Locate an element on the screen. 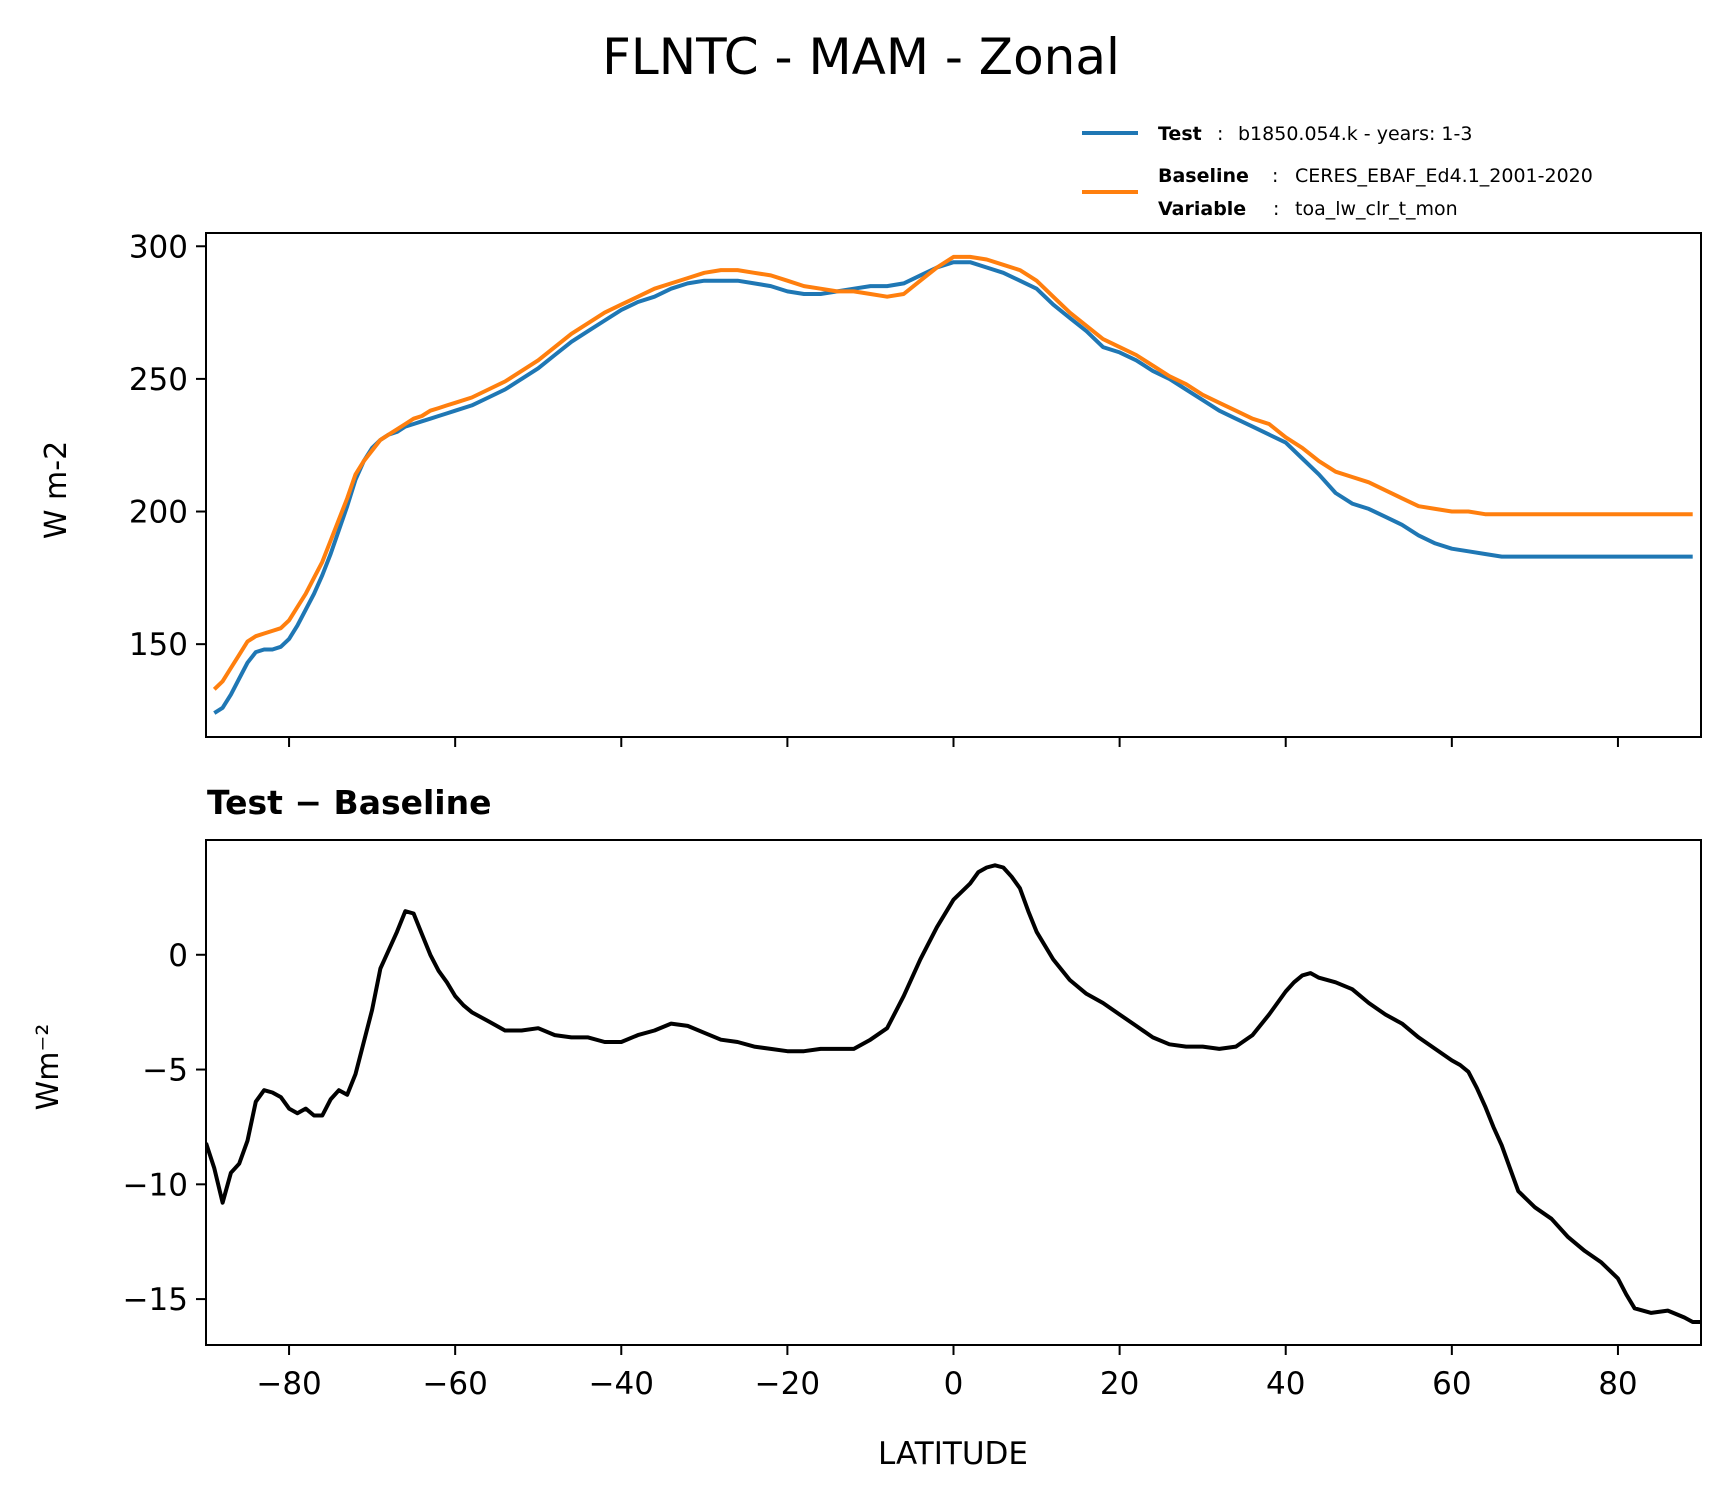 This screenshot has width=1722, height=1496. legend-variable-value: toa_lw_clr_t_mon is located at coordinates (1376, 209).